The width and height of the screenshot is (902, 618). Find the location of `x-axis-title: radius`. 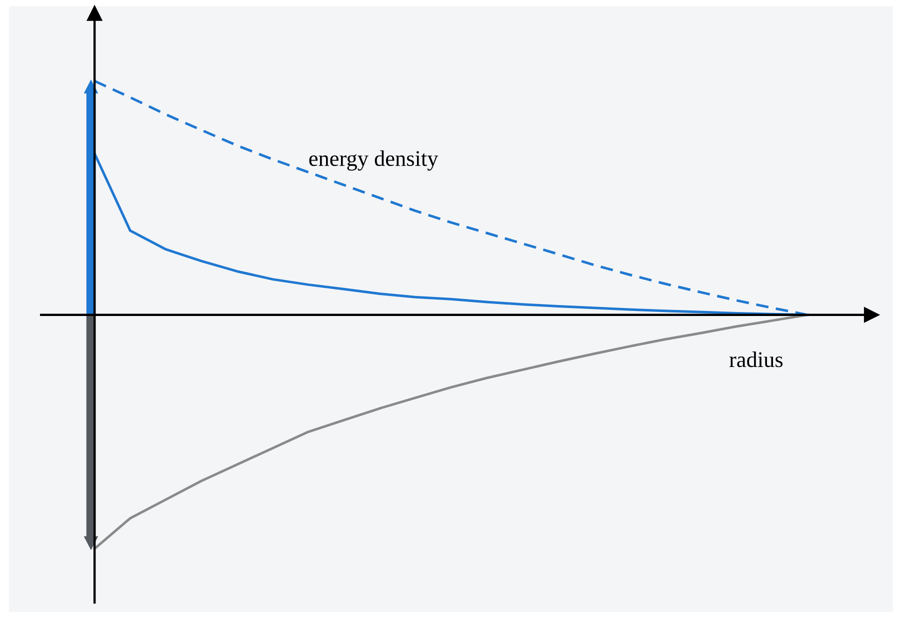

x-axis-title: radius is located at coordinates (756, 360).